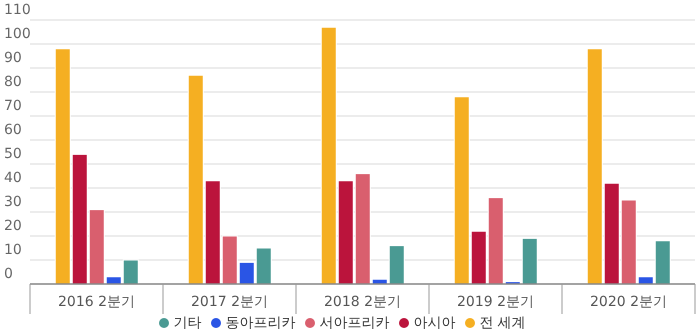  What do you see at coordinates (13, 178) in the screenshot?
I see `y-tick-label: 40` at bounding box center [13, 178].